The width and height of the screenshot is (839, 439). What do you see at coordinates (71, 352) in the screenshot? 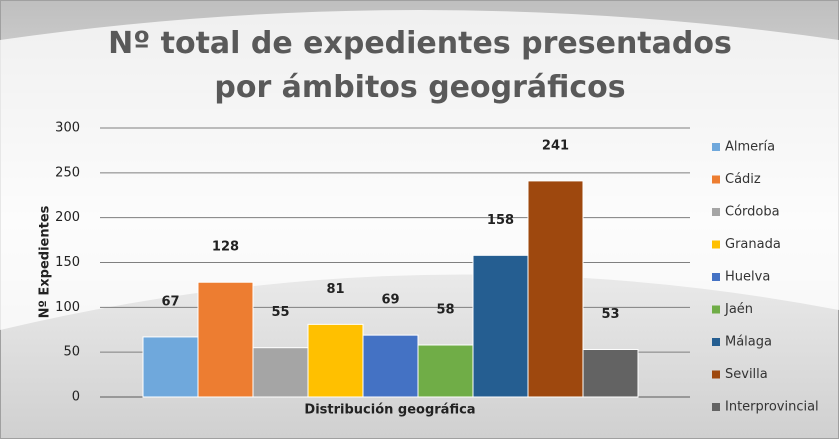
I see `y-tick-label: 50` at bounding box center [71, 352].